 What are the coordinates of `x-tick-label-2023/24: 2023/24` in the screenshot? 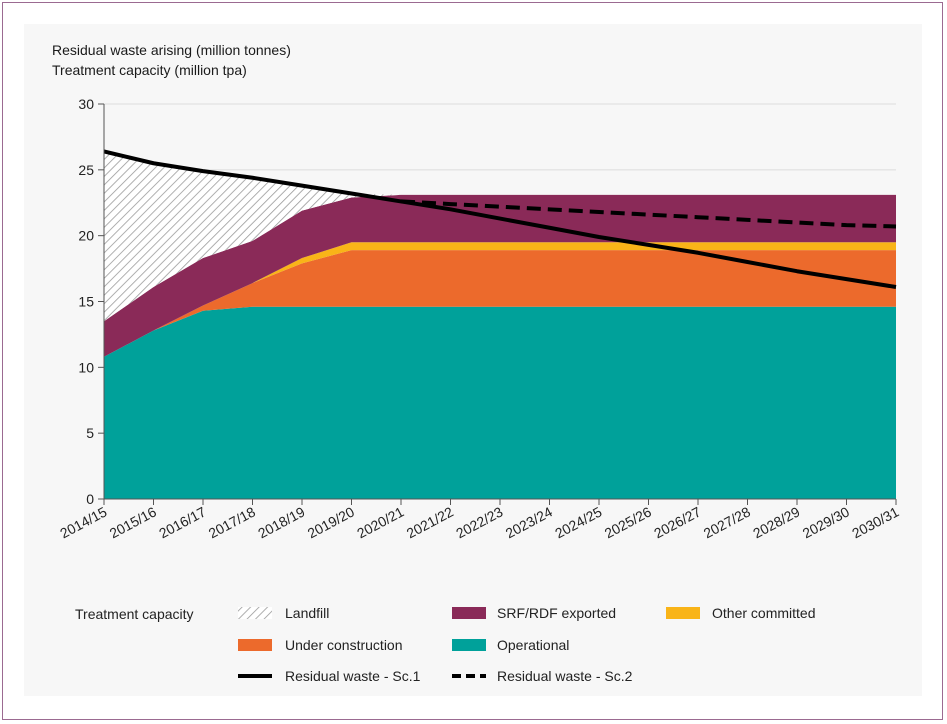 It's located at (529, 522).